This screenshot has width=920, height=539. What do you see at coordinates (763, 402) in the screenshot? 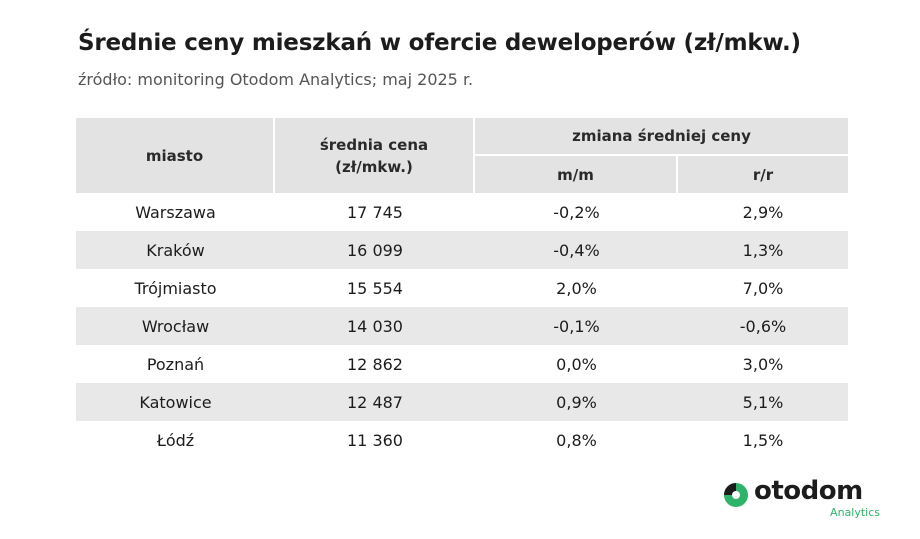
I see `table-cell: 5,1%` at bounding box center [763, 402].